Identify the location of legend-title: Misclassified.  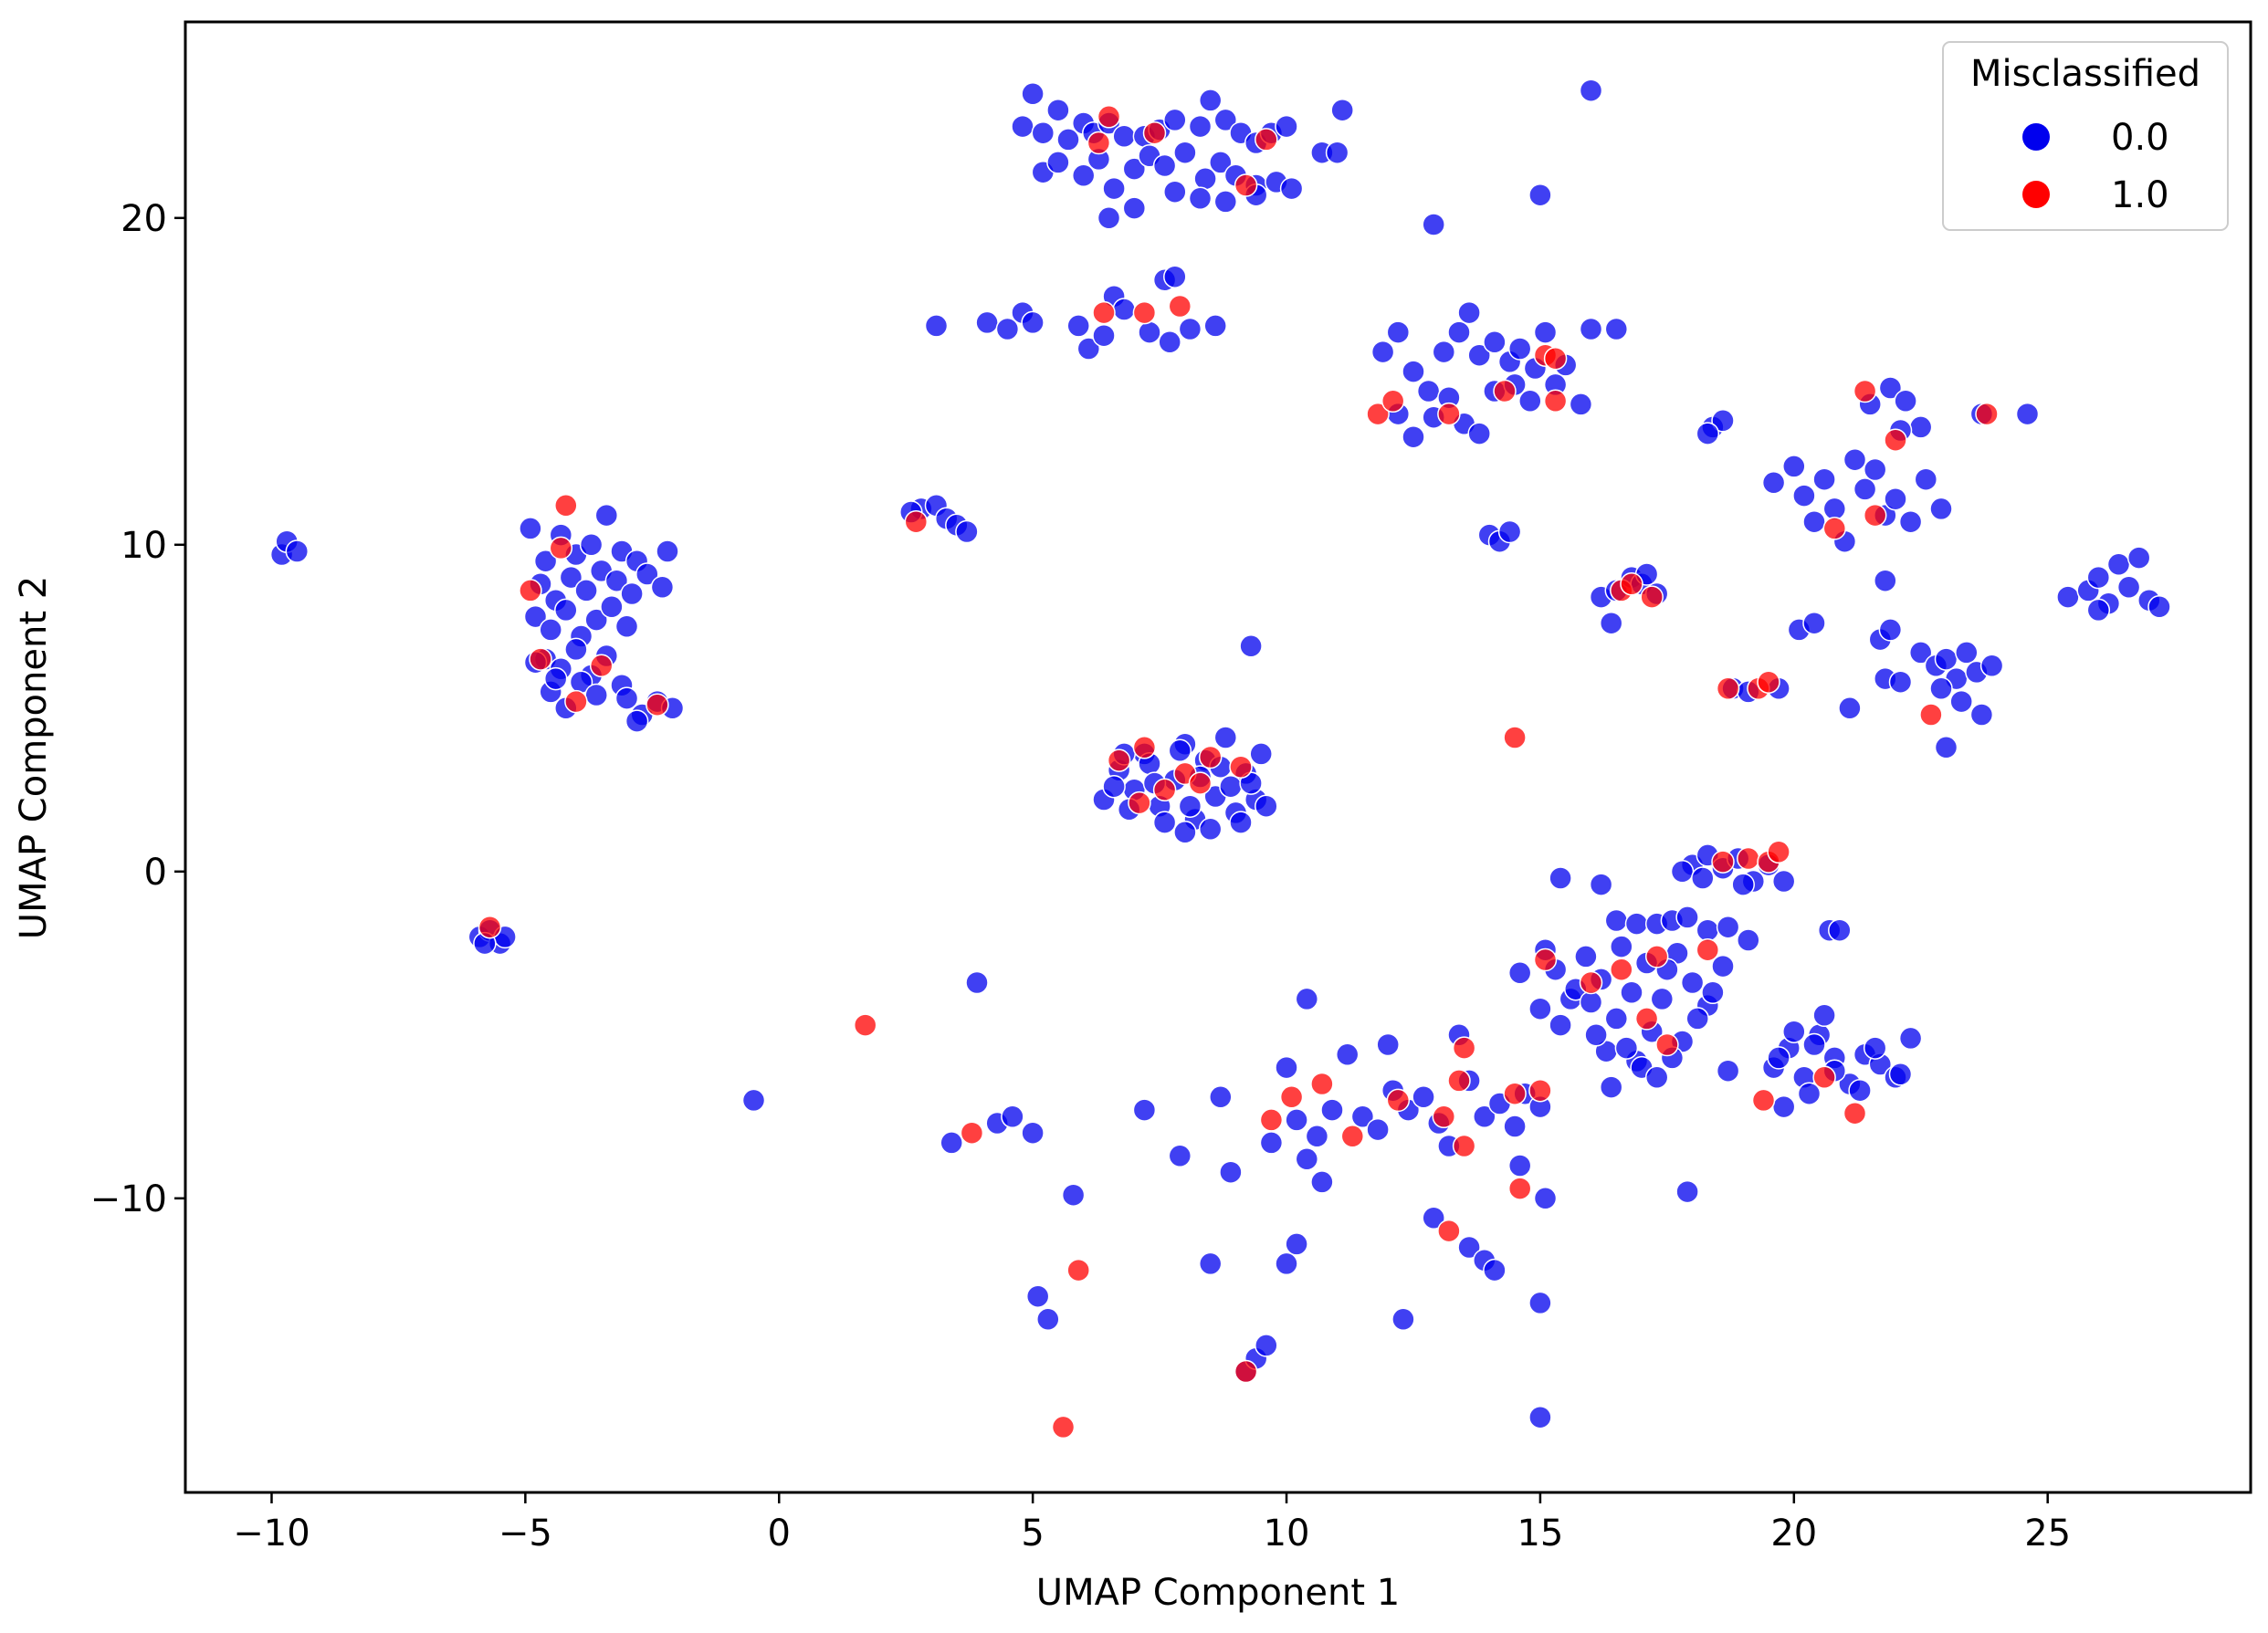
(2085, 74).